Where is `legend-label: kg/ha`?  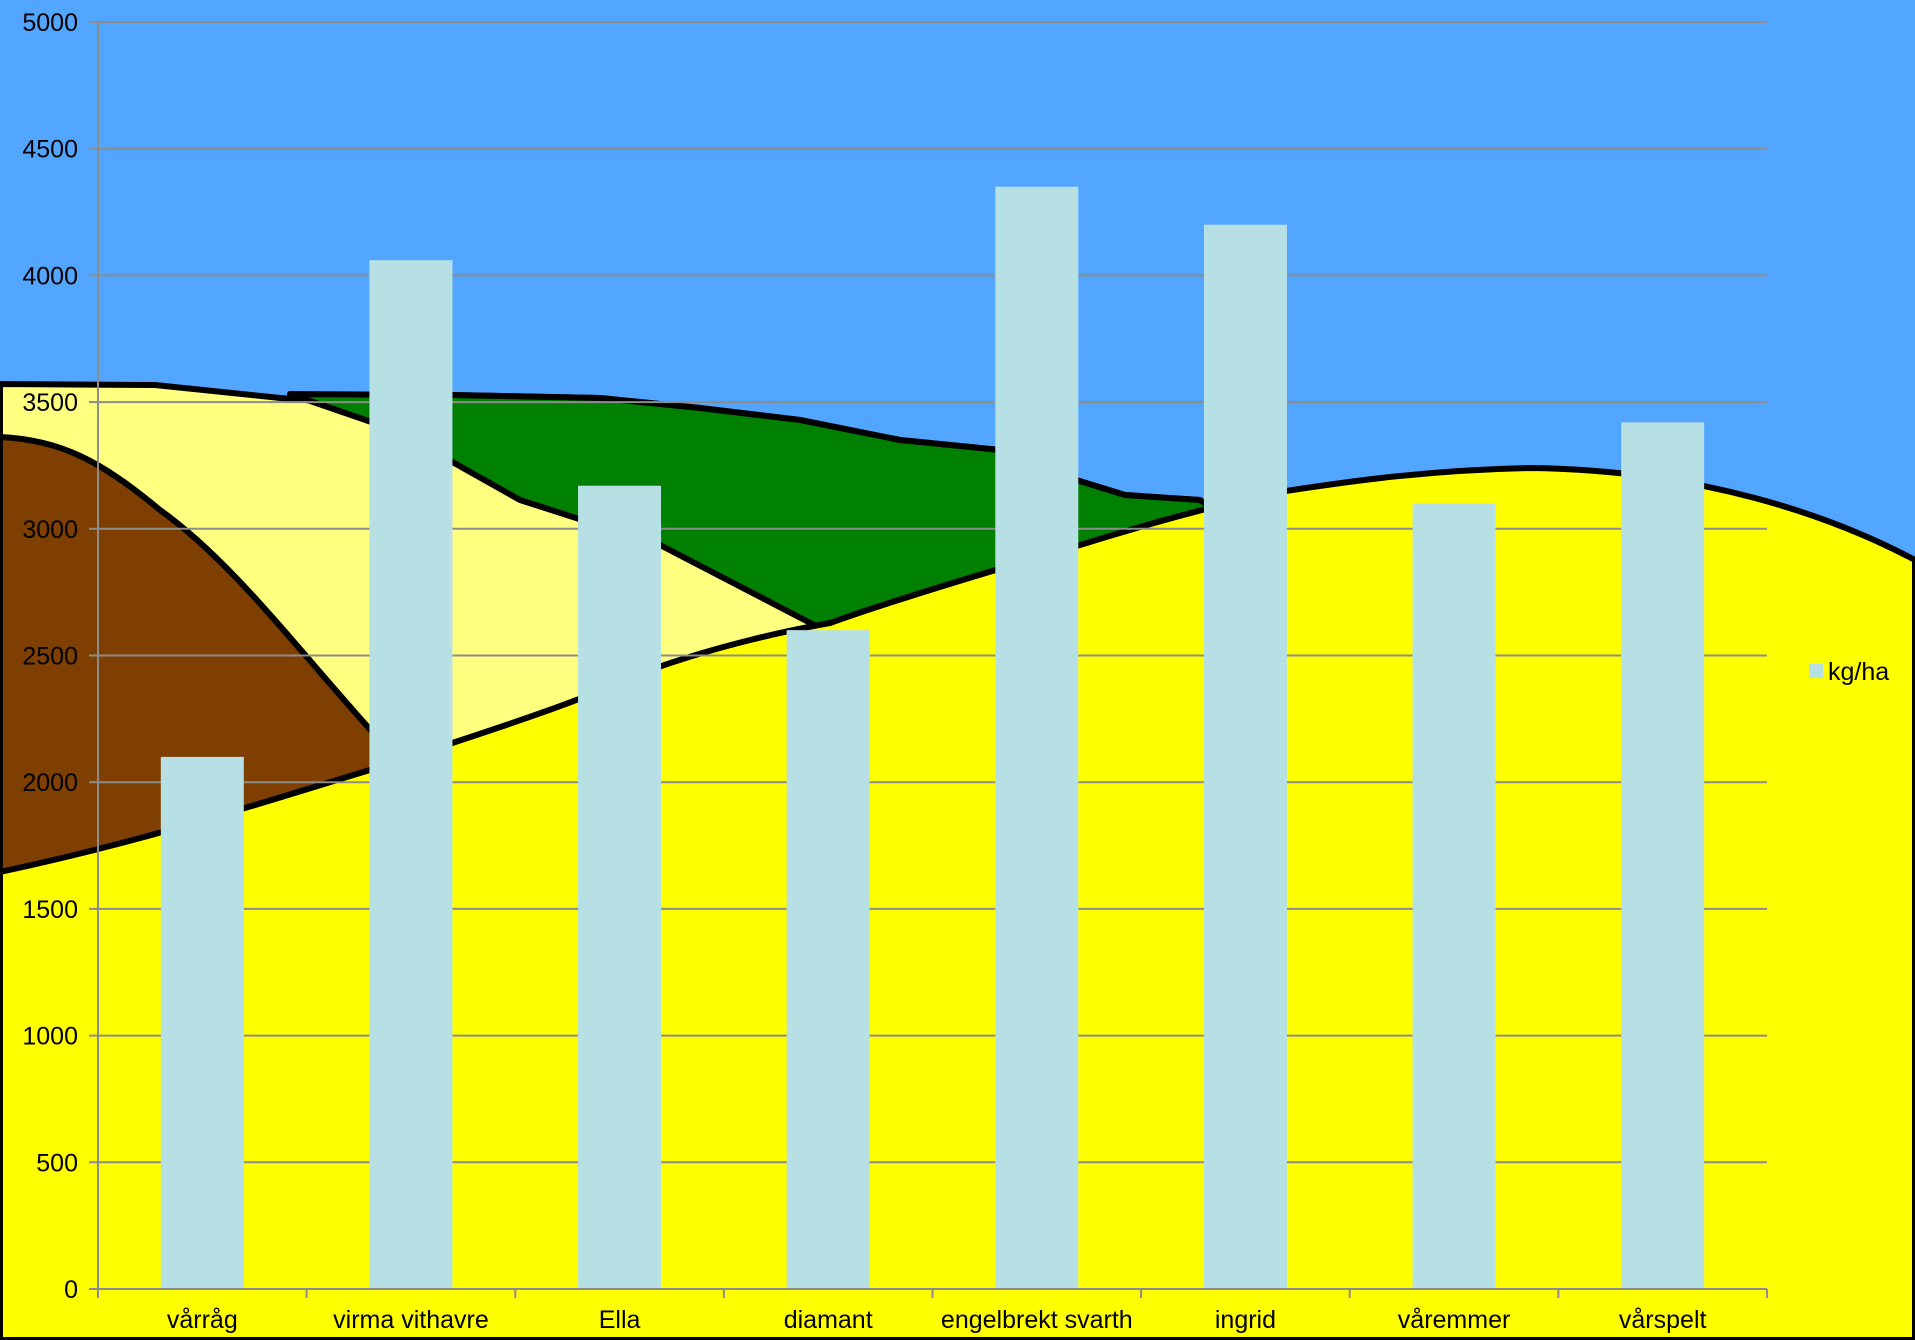 legend-label: kg/ha is located at coordinates (1858, 672).